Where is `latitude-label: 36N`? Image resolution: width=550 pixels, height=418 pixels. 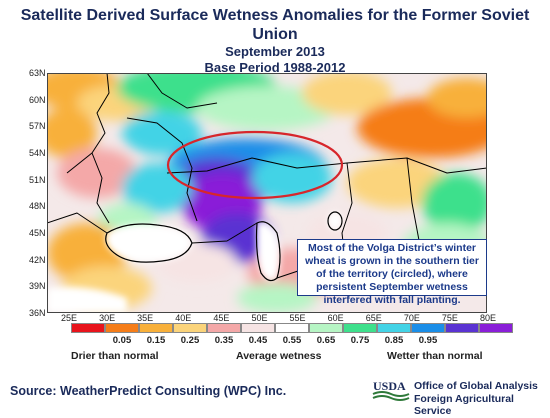 latitude-label: 36N is located at coordinates (37, 313).